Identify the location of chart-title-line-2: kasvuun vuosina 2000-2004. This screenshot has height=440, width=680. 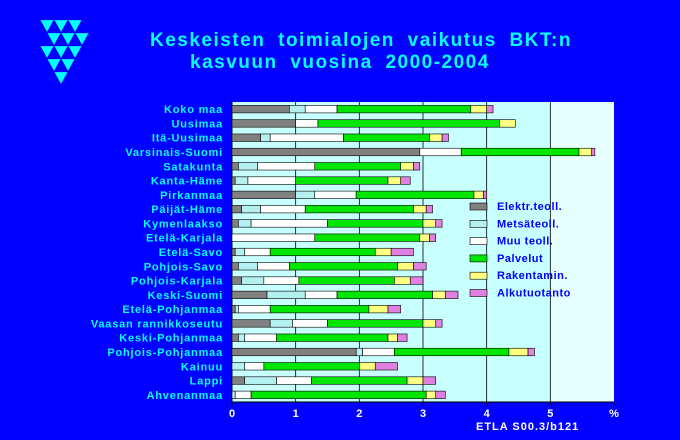
(340, 62).